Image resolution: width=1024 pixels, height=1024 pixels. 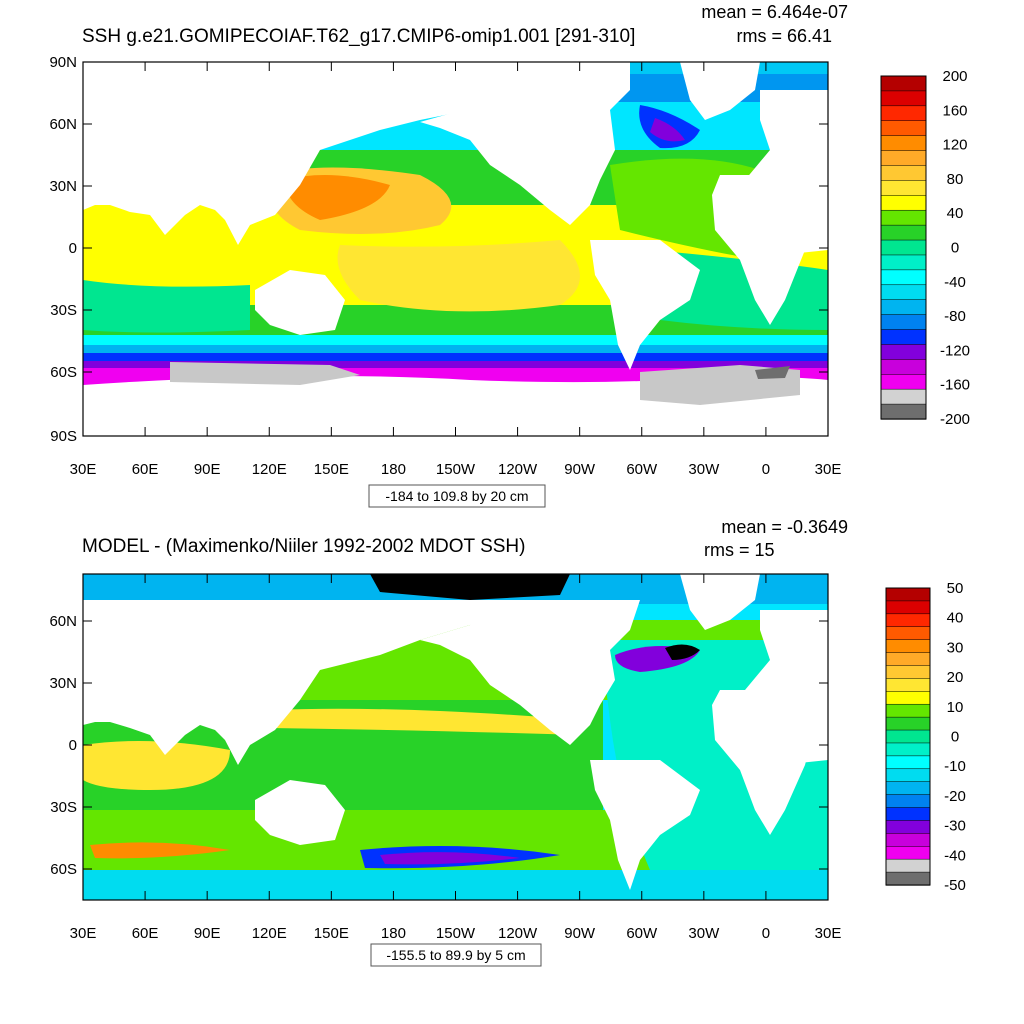 I want to click on eurasia, so click(x=341, y=682).